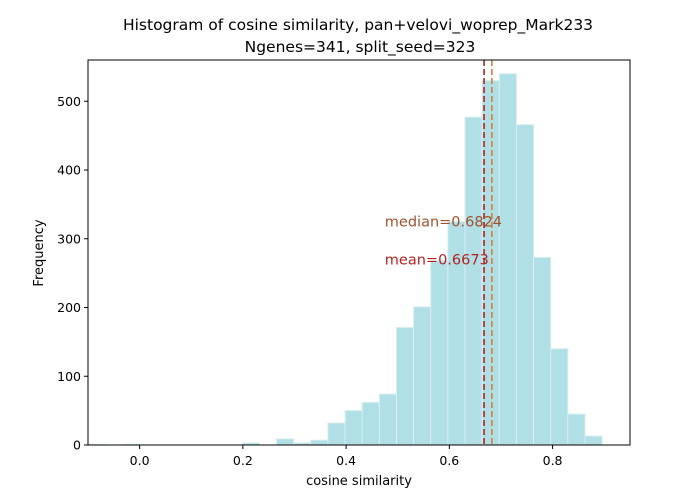  What do you see at coordinates (449, 460) in the screenshot?
I see `x-tick-label: 0.6` at bounding box center [449, 460].